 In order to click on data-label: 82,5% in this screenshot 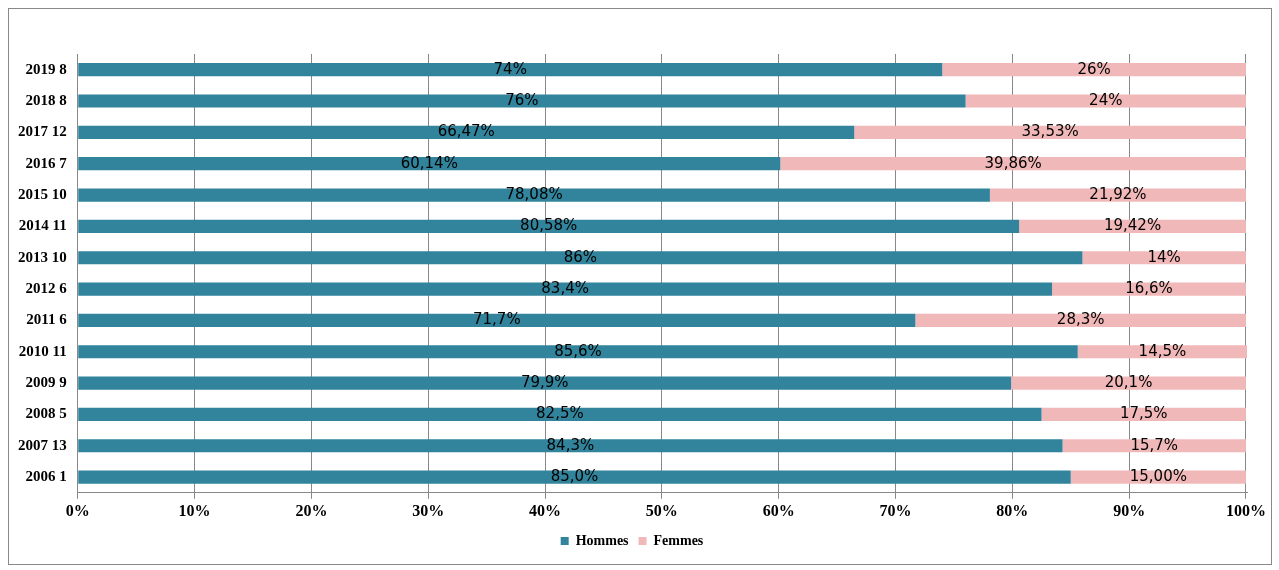, I will do `click(560, 413)`.